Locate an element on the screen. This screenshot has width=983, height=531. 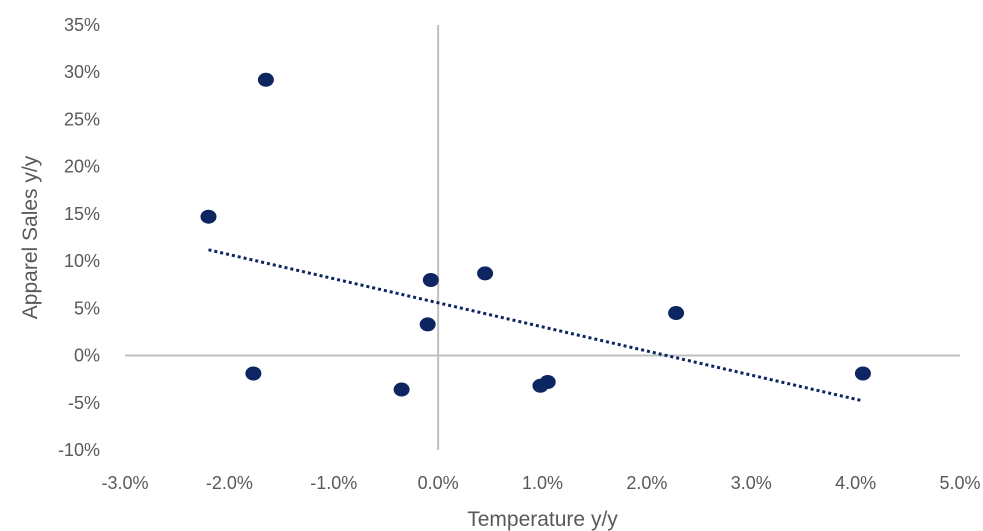
x-axis-title: Temperature y/y is located at coordinates (542, 519).